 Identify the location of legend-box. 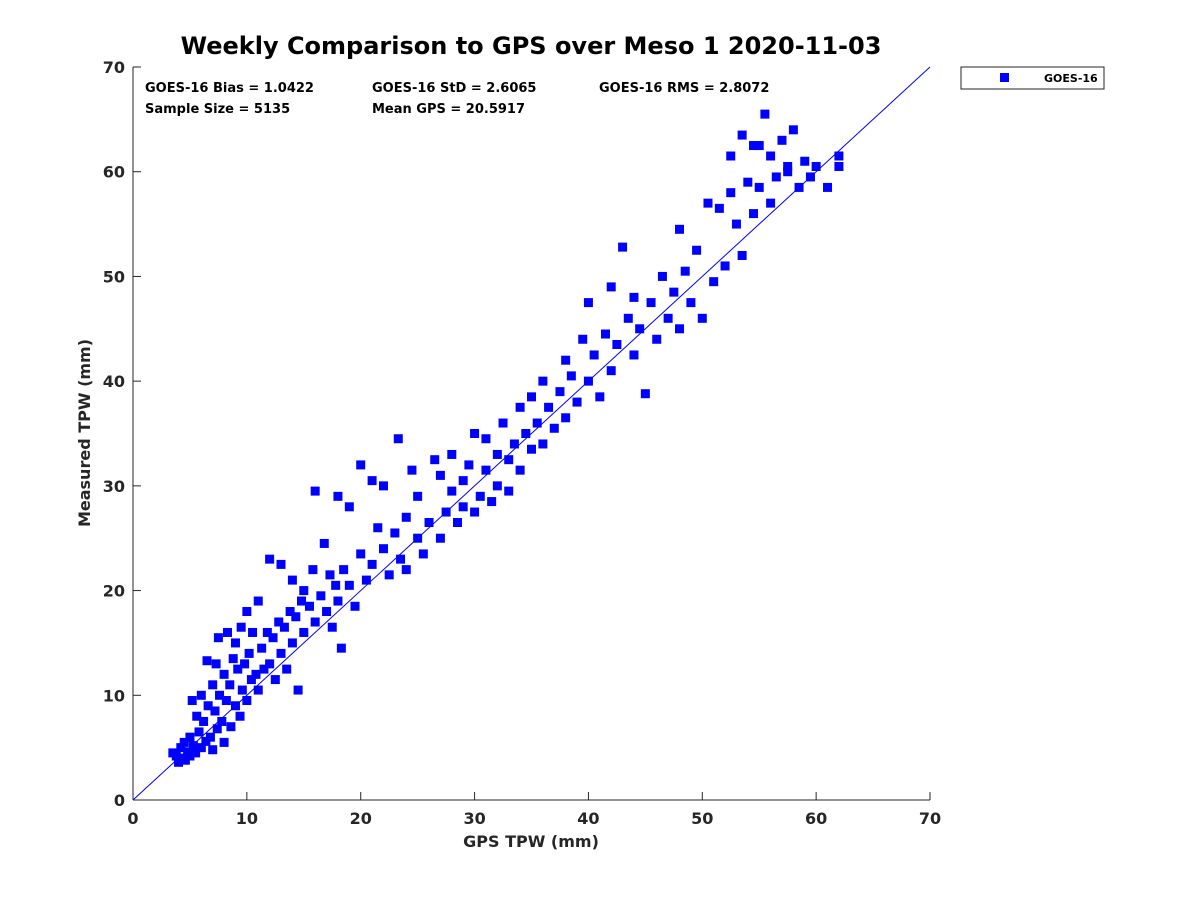
(1032, 78).